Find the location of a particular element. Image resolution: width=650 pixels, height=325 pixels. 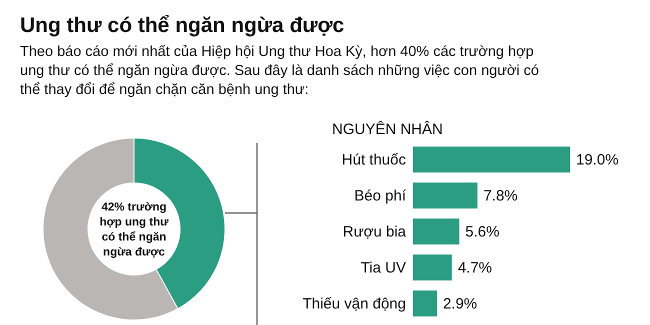

y-tick-label: Thiếu vận động is located at coordinates (354, 303).